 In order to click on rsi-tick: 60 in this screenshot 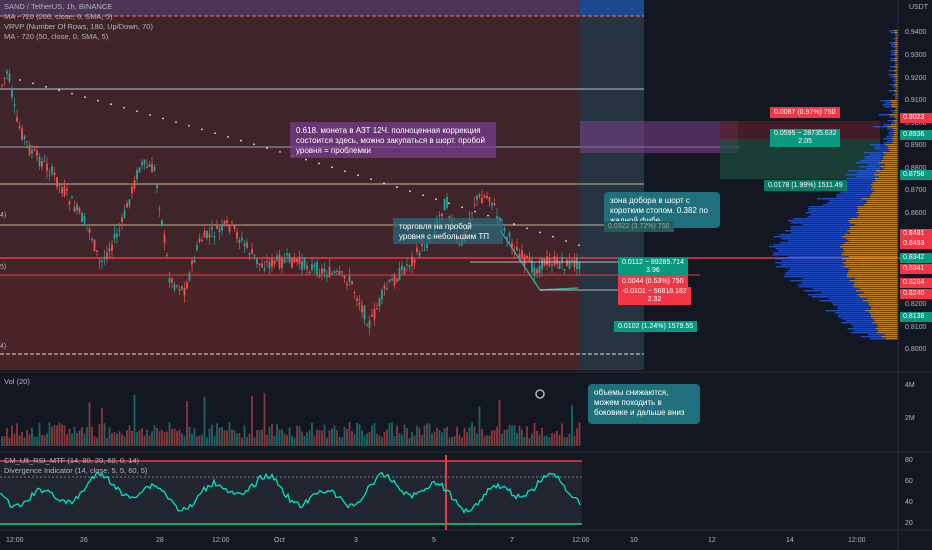, I will do `click(909, 481)`.